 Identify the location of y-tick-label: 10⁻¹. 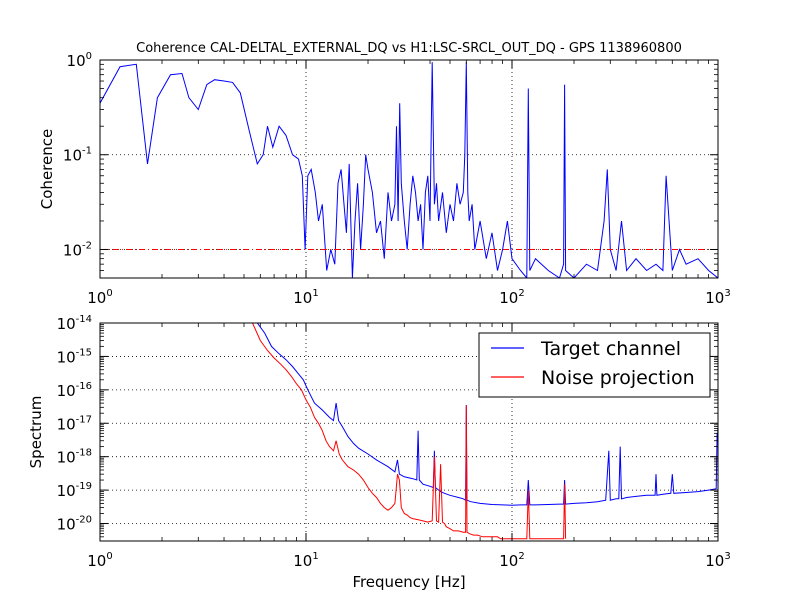
(77, 155).